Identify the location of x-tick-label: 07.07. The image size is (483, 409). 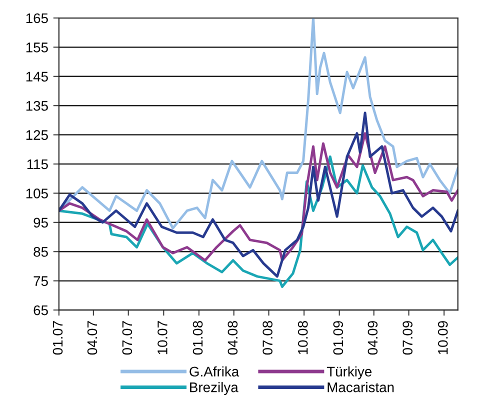
(127, 338).